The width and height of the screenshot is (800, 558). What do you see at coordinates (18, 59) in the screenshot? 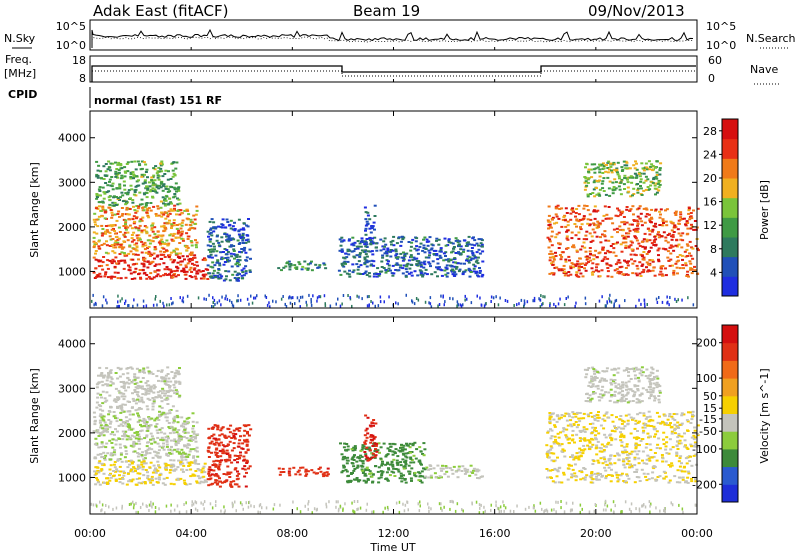
I see `freq-label: Freq.` at bounding box center [18, 59].